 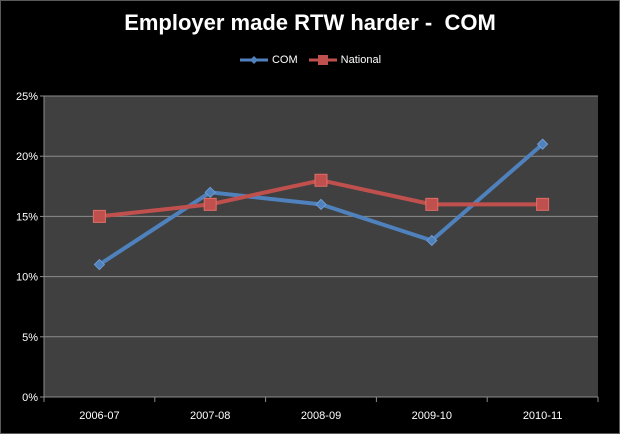 What do you see at coordinates (27, 97) in the screenshot?
I see `y-tick-label: 25%` at bounding box center [27, 97].